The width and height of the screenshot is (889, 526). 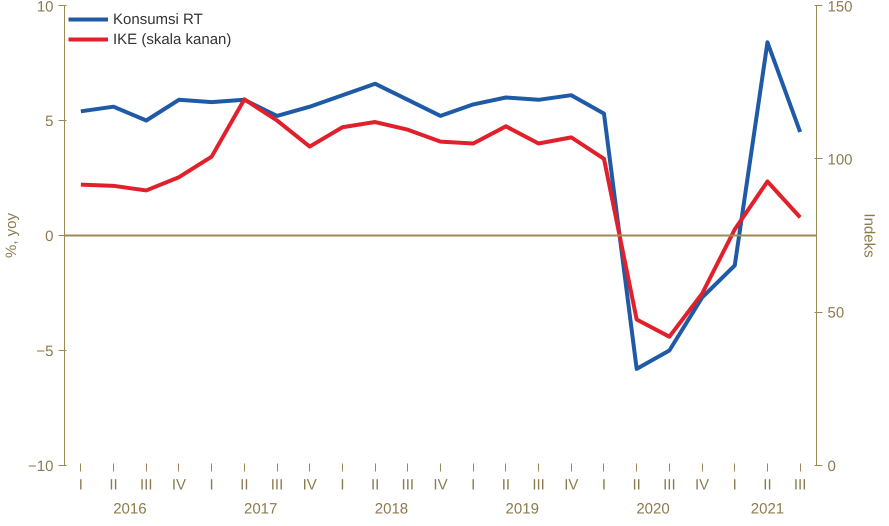 What do you see at coordinates (391, 509) in the screenshot?
I see `text: 2018` at bounding box center [391, 509].